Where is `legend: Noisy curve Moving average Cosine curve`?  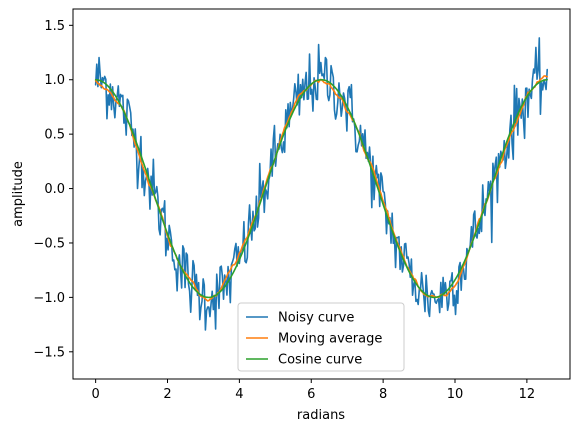
legend: Noisy curve Moving average Cosine curve is located at coordinates (321, 337).